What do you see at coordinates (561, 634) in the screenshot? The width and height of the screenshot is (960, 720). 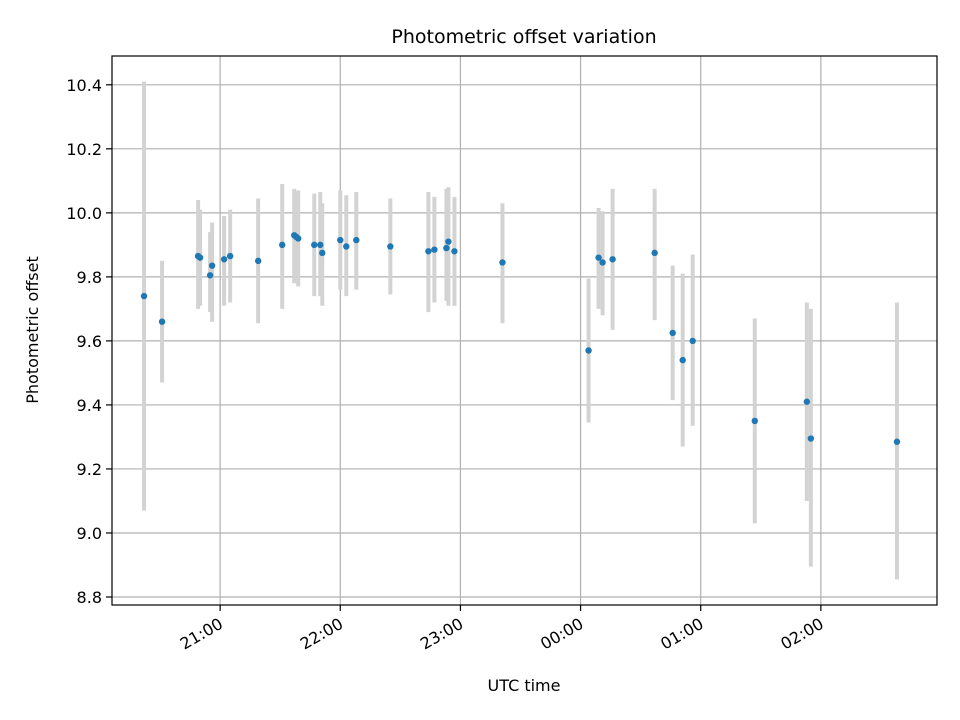 I see `x-tick-label: 00:00` at bounding box center [561, 634].